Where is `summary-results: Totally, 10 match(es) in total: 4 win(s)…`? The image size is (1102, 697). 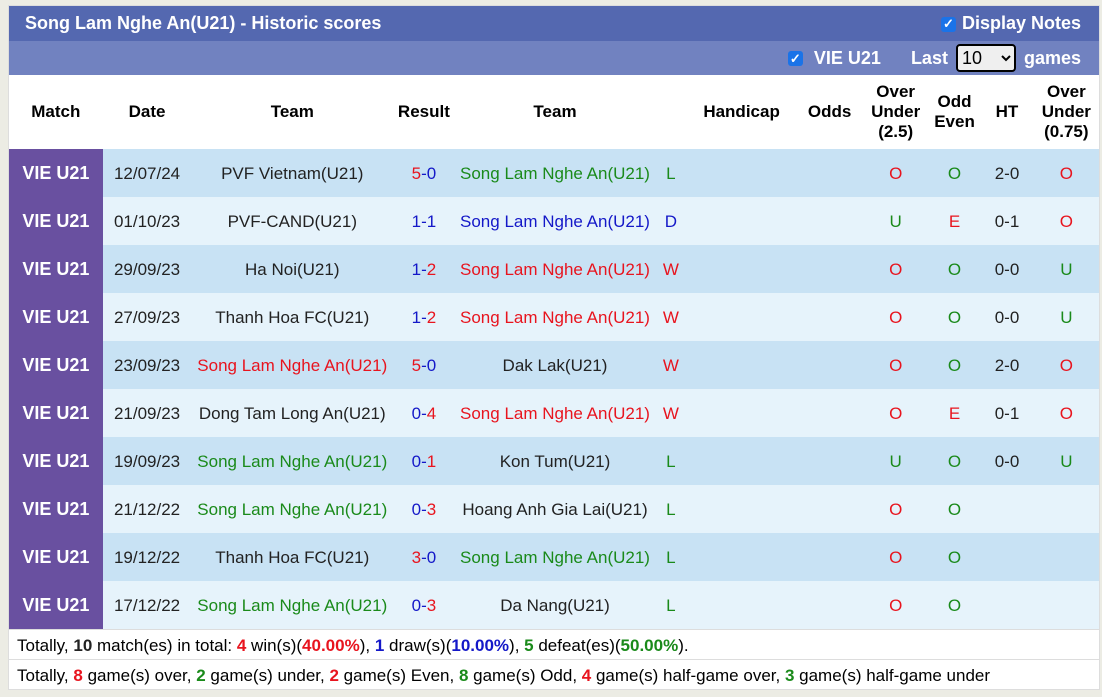
summary-results: Totally, 10 match(es) in total: 4 win(s)… is located at coordinates (554, 644).